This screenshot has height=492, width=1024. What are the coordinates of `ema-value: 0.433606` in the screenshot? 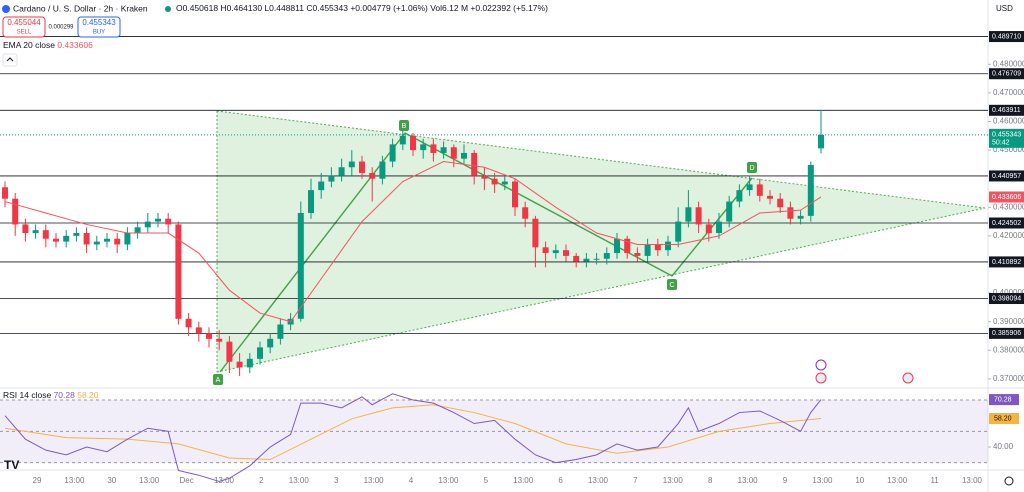 It's located at (75, 45).